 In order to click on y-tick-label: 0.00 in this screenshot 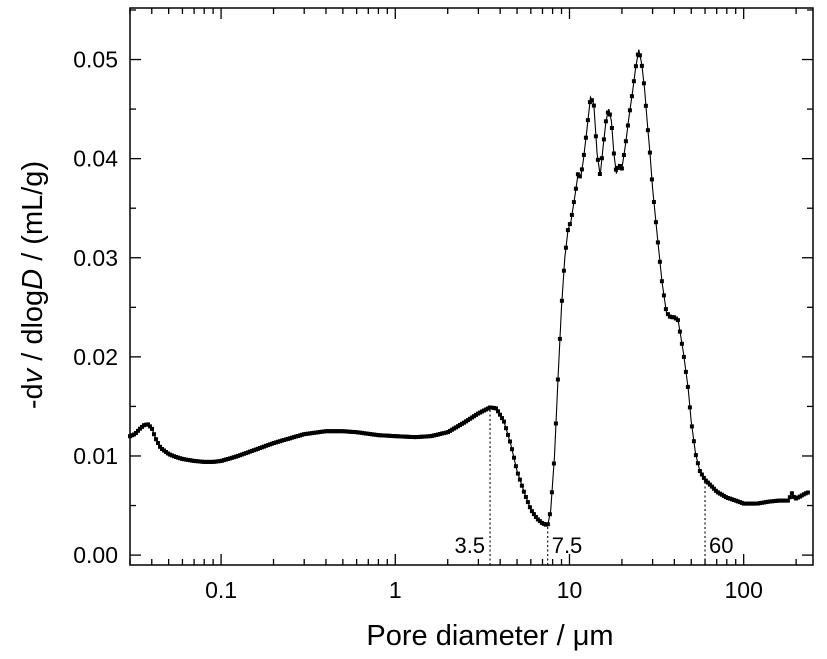, I will do `click(95, 555)`.